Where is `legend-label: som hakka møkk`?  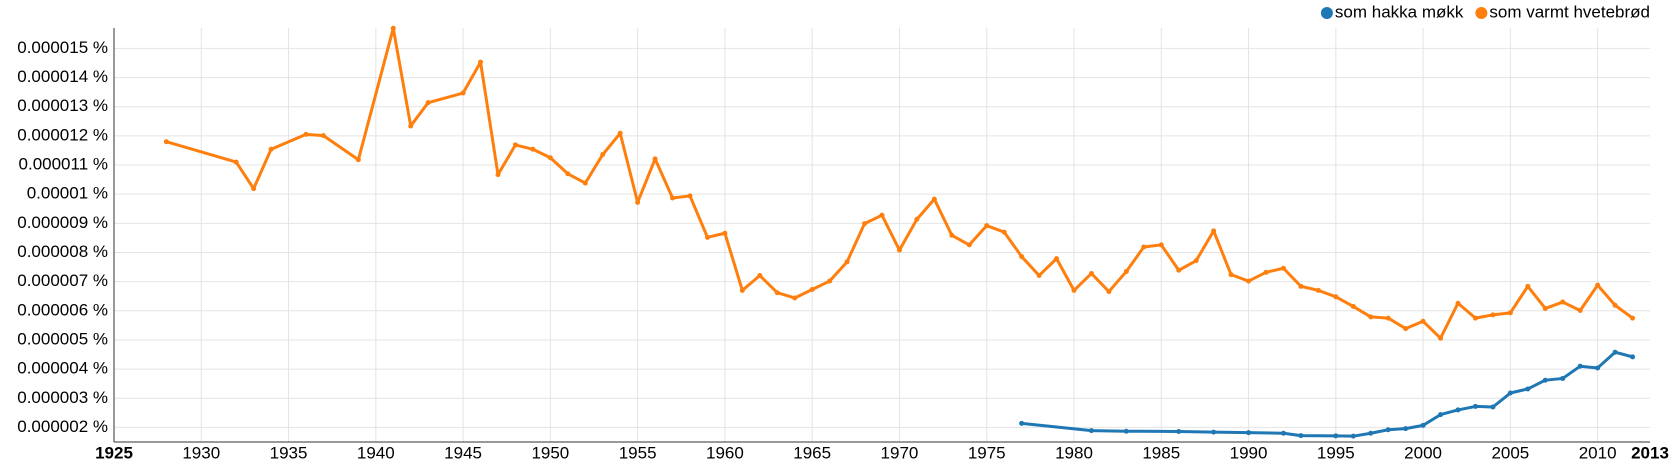 legend-label: som hakka møkk is located at coordinates (1399, 11).